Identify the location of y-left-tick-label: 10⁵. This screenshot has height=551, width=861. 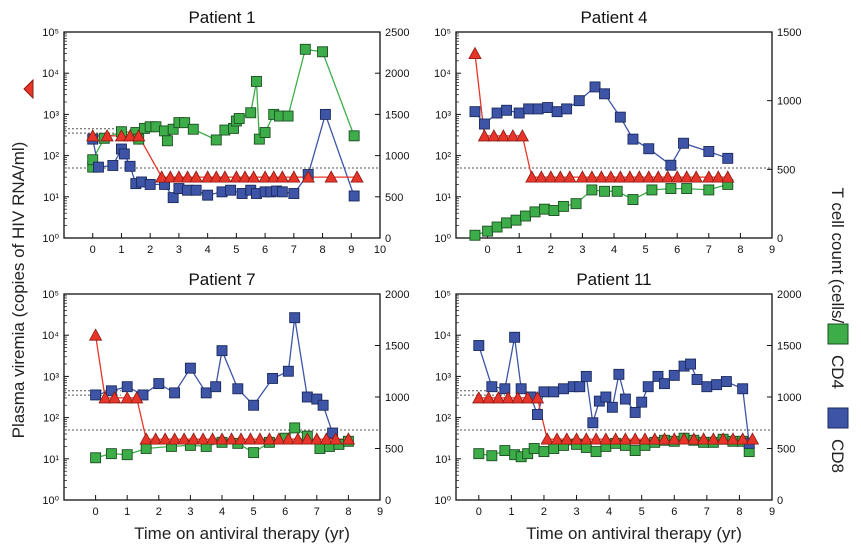
(50, 295).